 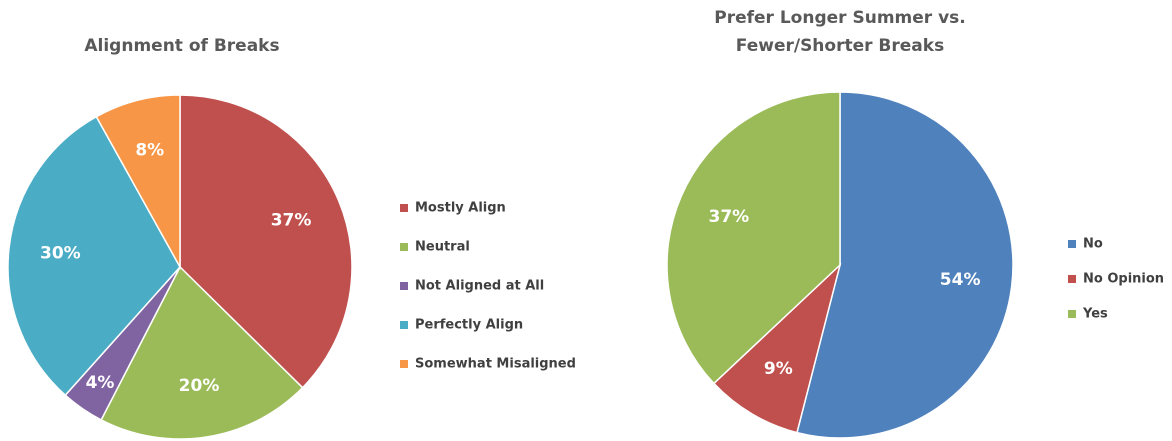 What do you see at coordinates (149, 150) in the screenshot?
I see `data-label: 8%` at bounding box center [149, 150].